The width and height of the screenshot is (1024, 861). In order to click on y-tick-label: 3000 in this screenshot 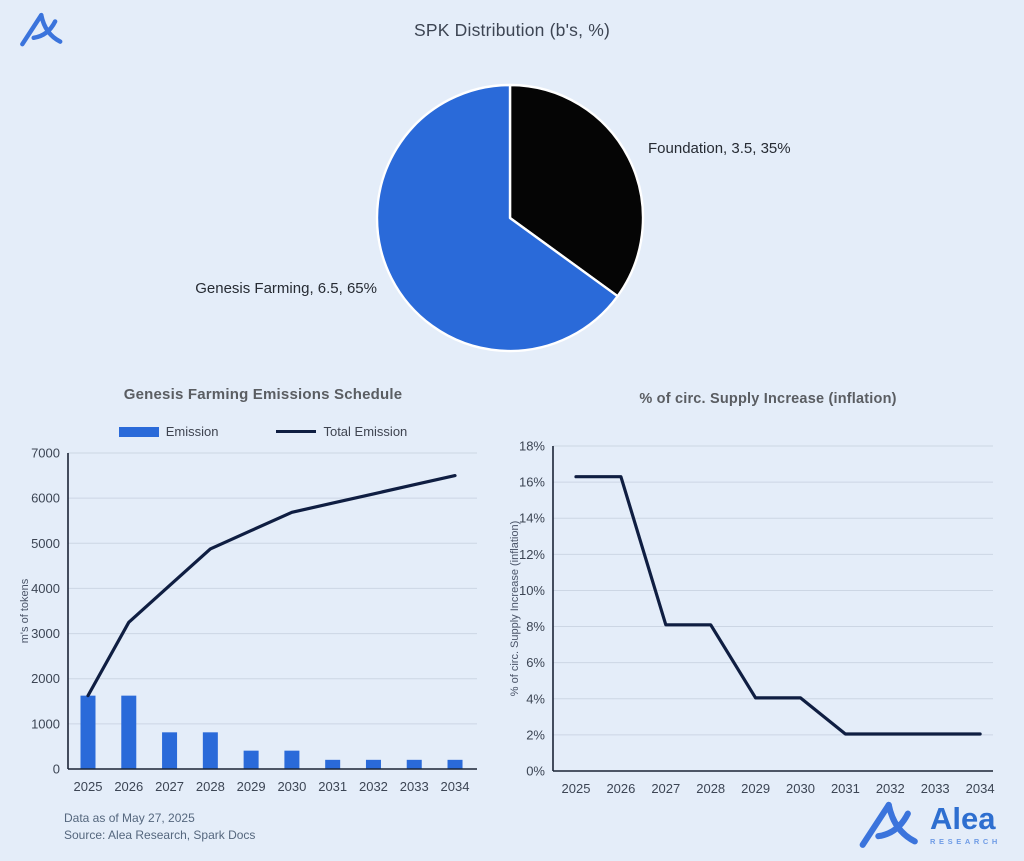, I will do `click(45, 633)`.